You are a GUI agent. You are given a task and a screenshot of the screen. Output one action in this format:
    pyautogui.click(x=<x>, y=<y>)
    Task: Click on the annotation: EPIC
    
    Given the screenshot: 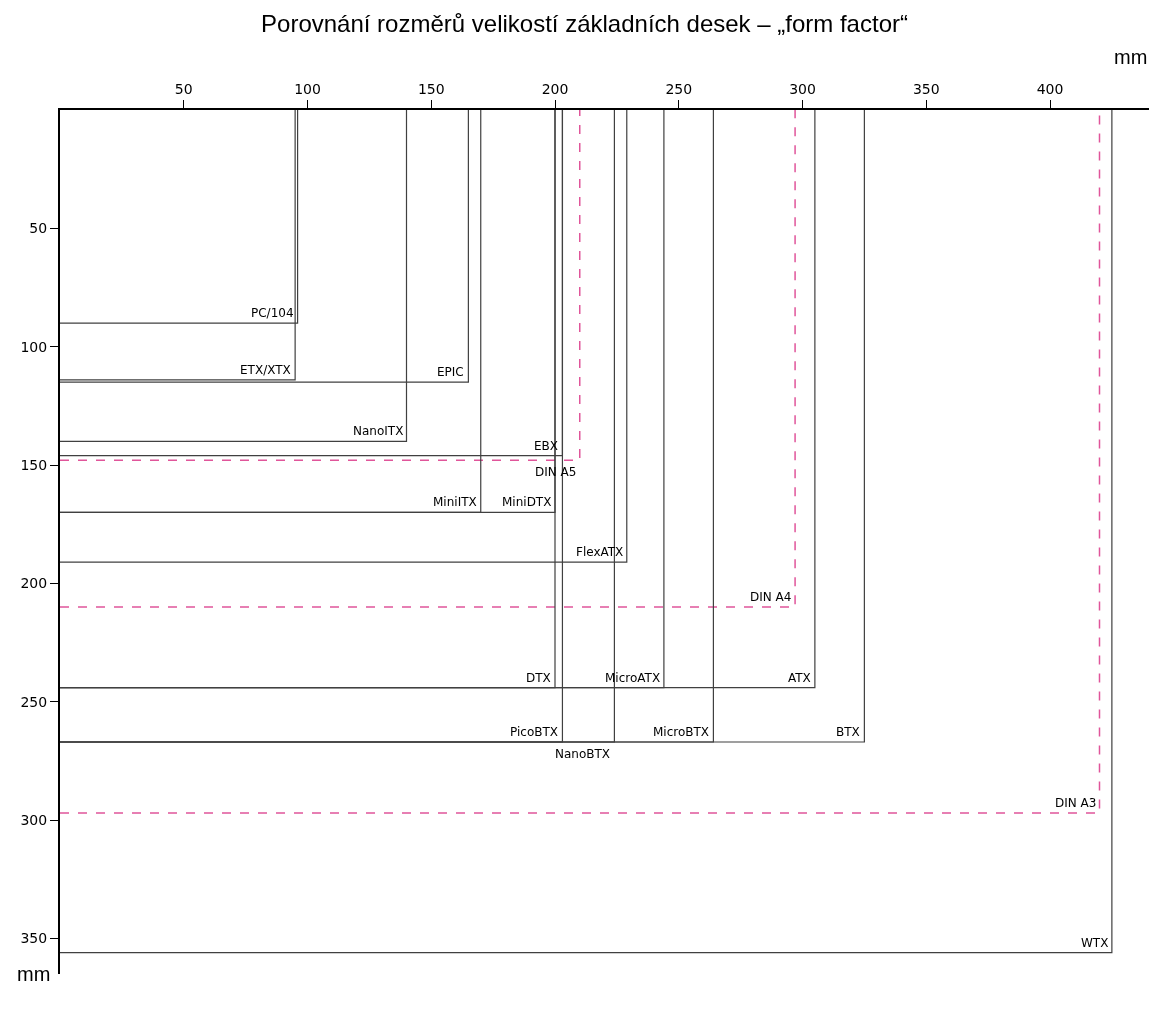 What is the action you would take?
    pyautogui.click(x=450, y=372)
    